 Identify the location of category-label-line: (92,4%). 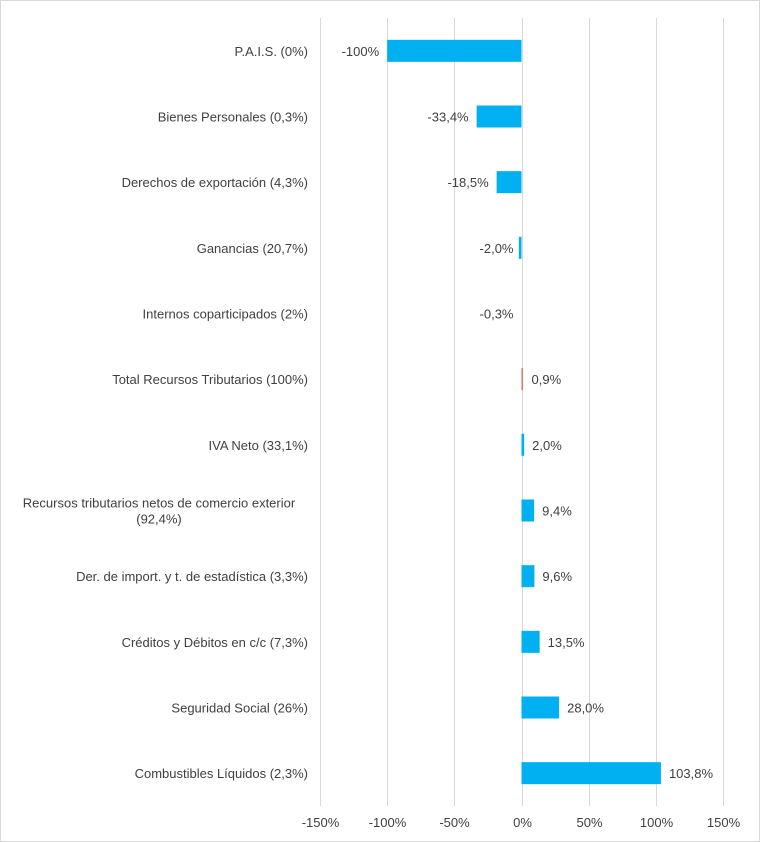
(159, 519).